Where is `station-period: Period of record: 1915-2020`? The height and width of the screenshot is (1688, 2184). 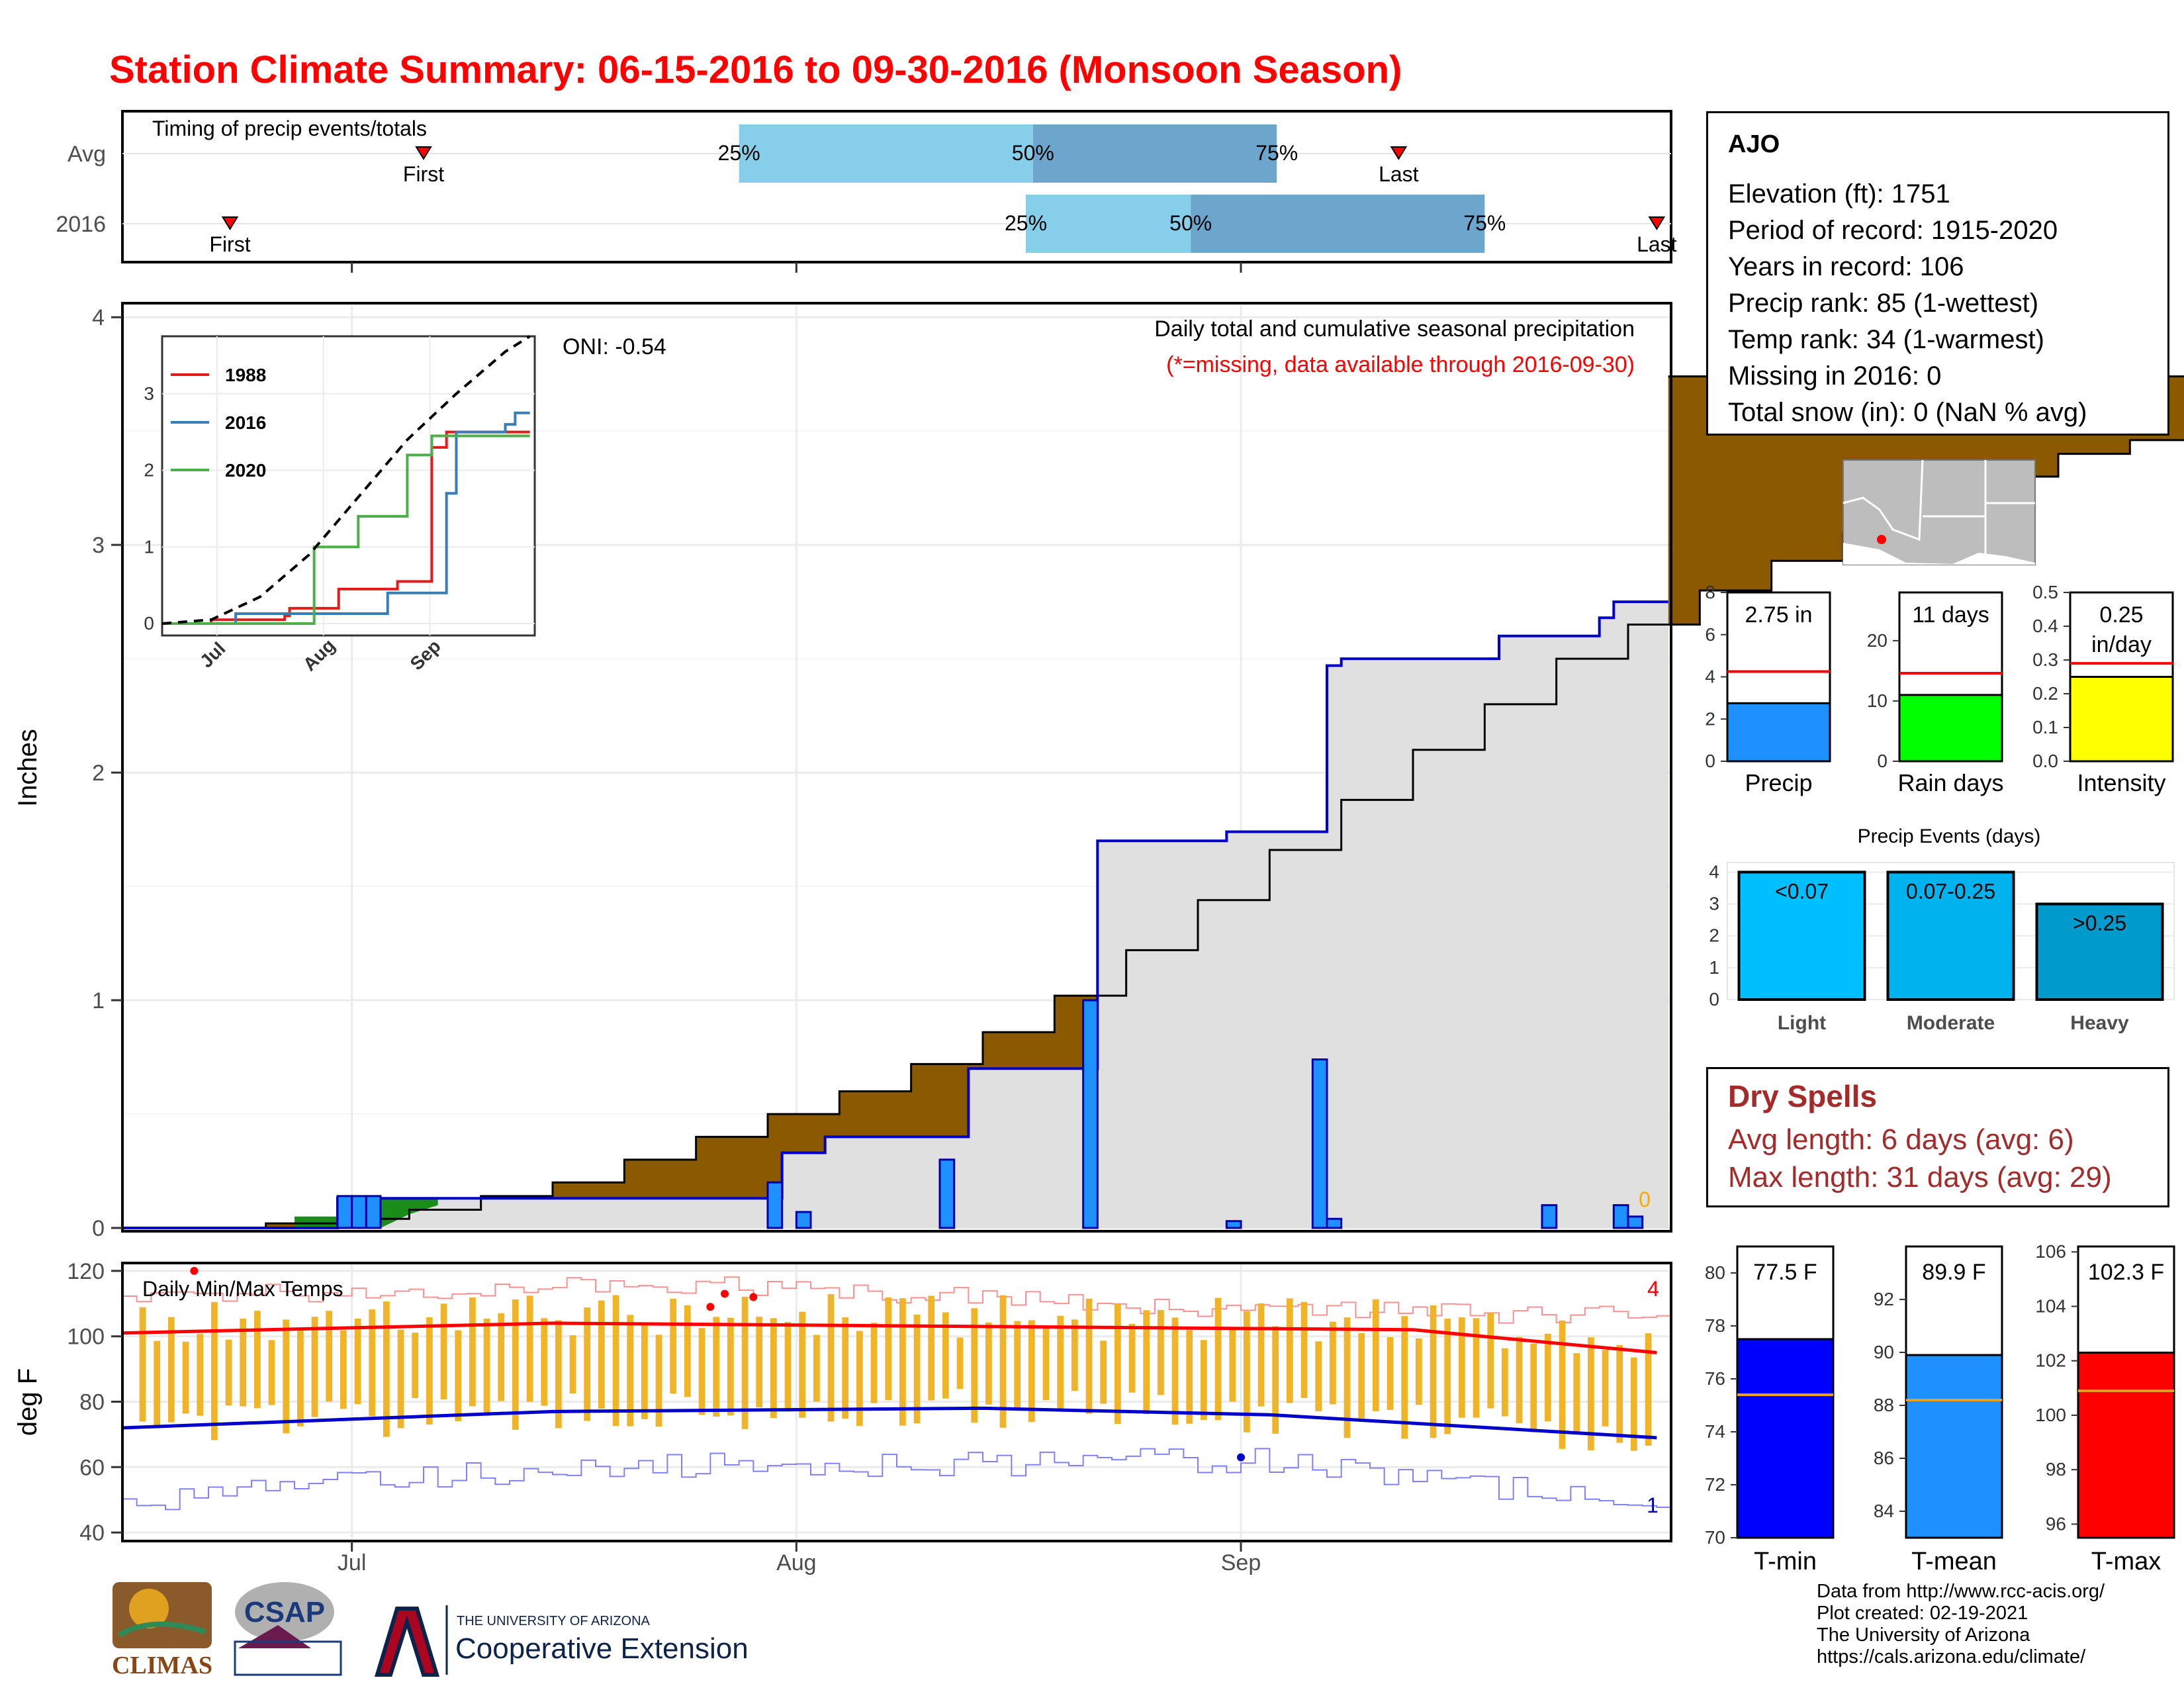
station-period: Period of record: 1915-2020 is located at coordinates (1893, 230).